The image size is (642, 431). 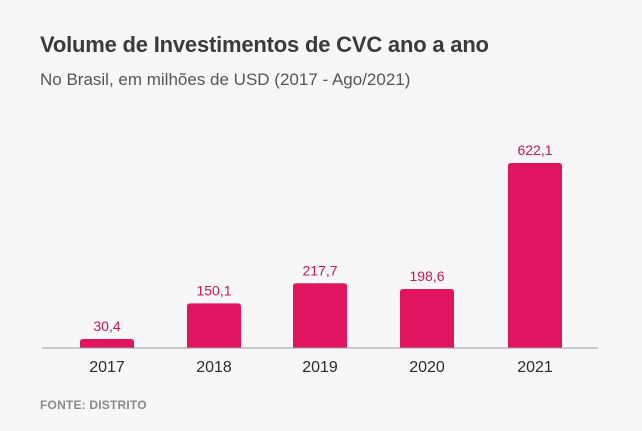 I want to click on value-label-2020: 198,6, so click(x=426, y=276).